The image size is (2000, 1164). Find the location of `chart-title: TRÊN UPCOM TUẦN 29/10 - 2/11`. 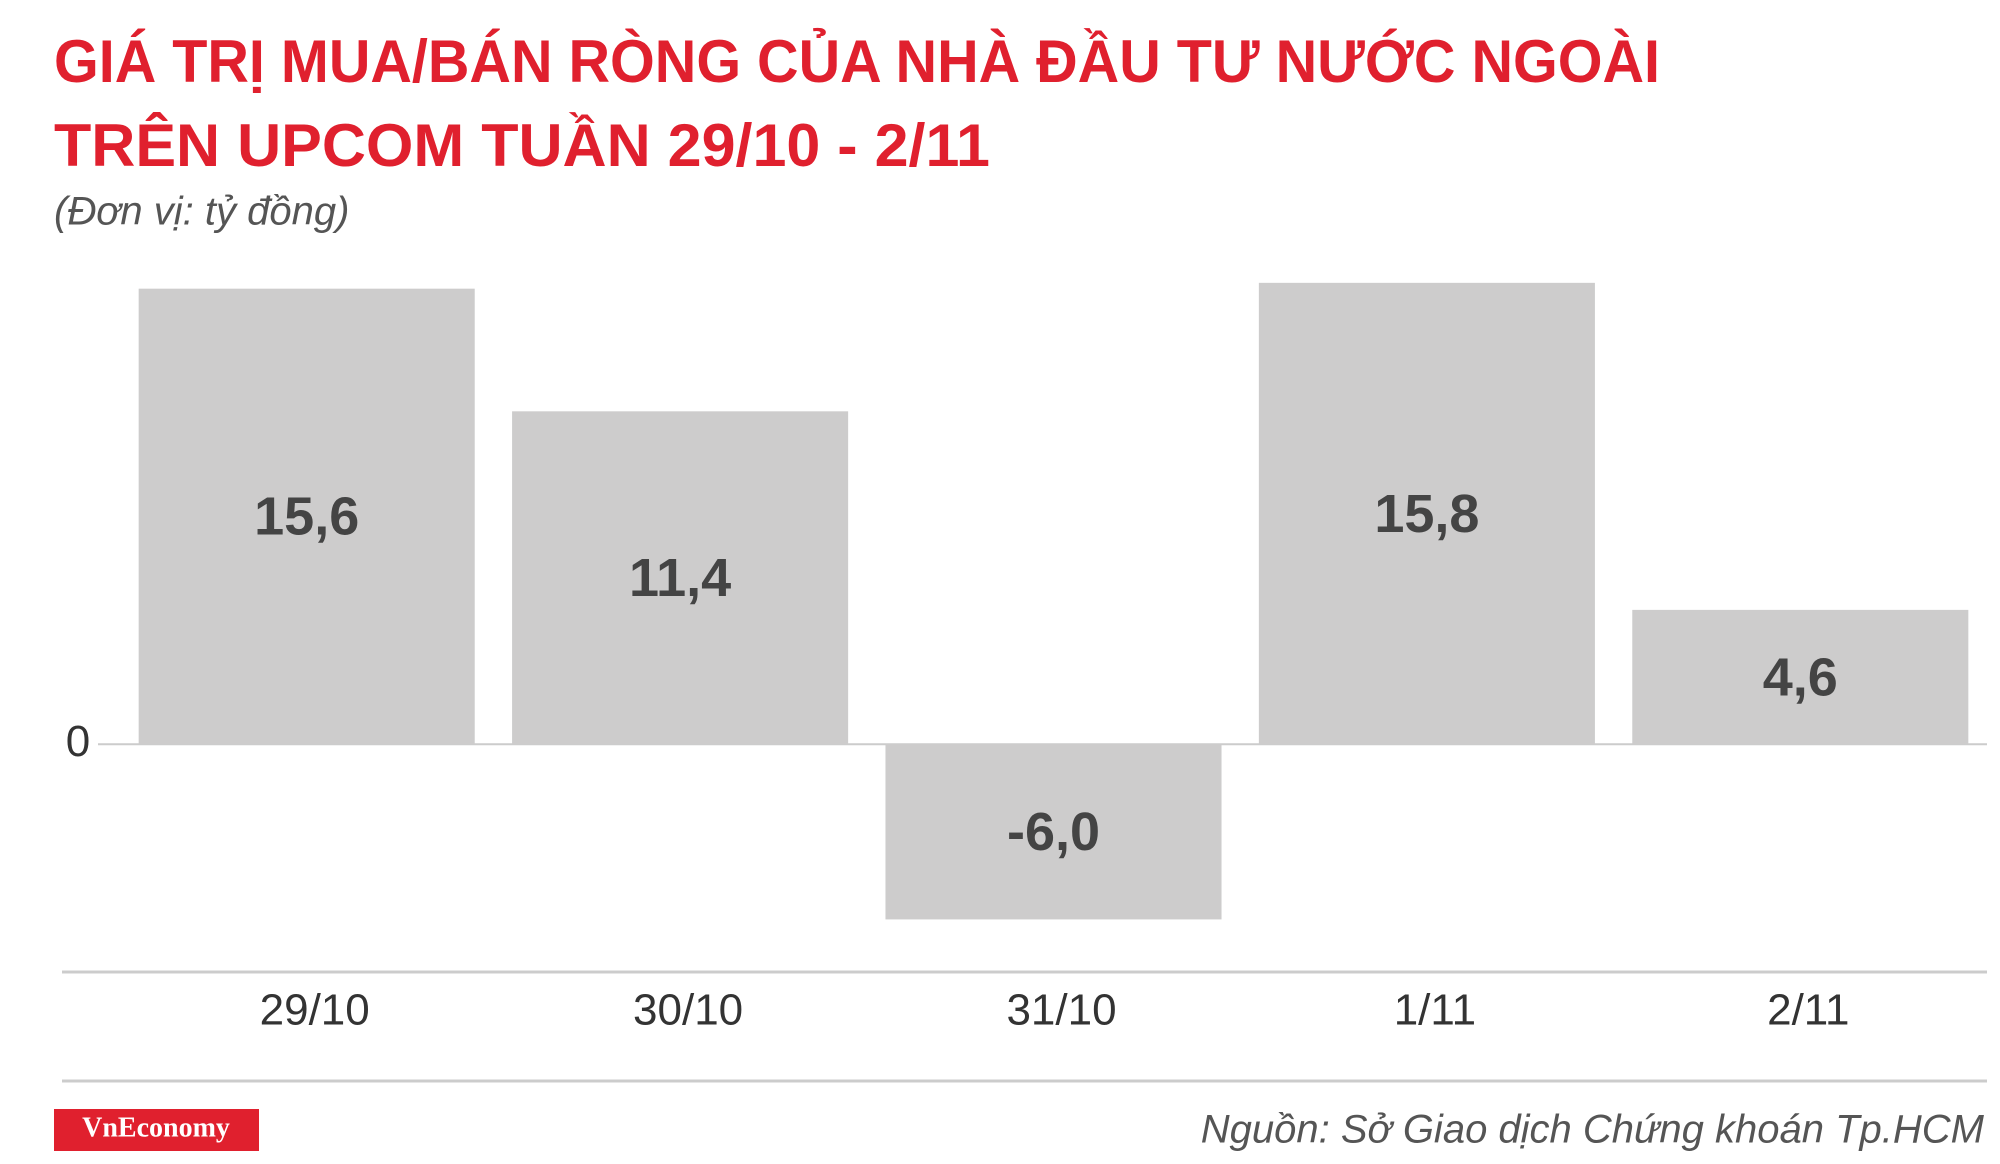

chart-title: TRÊN UPCOM TUẦN 29/10 - 2/11 is located at coordinates (522, 145).